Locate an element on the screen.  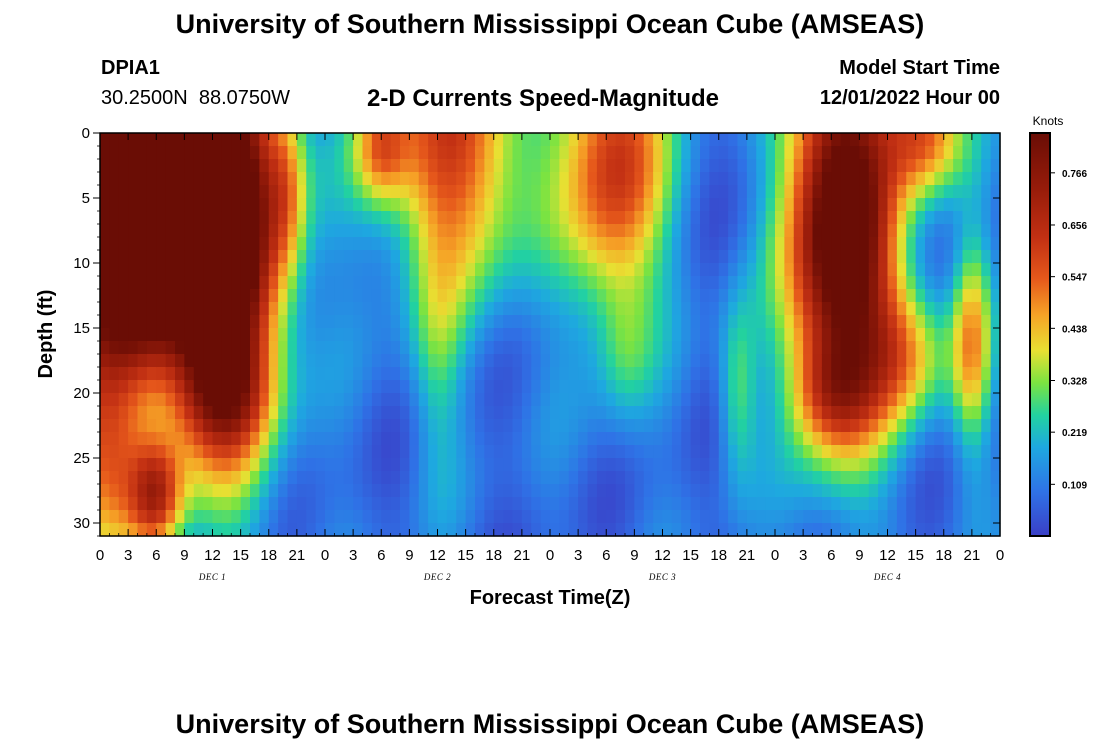
x-tick-label: 3 is located at coordinates (803, 555).